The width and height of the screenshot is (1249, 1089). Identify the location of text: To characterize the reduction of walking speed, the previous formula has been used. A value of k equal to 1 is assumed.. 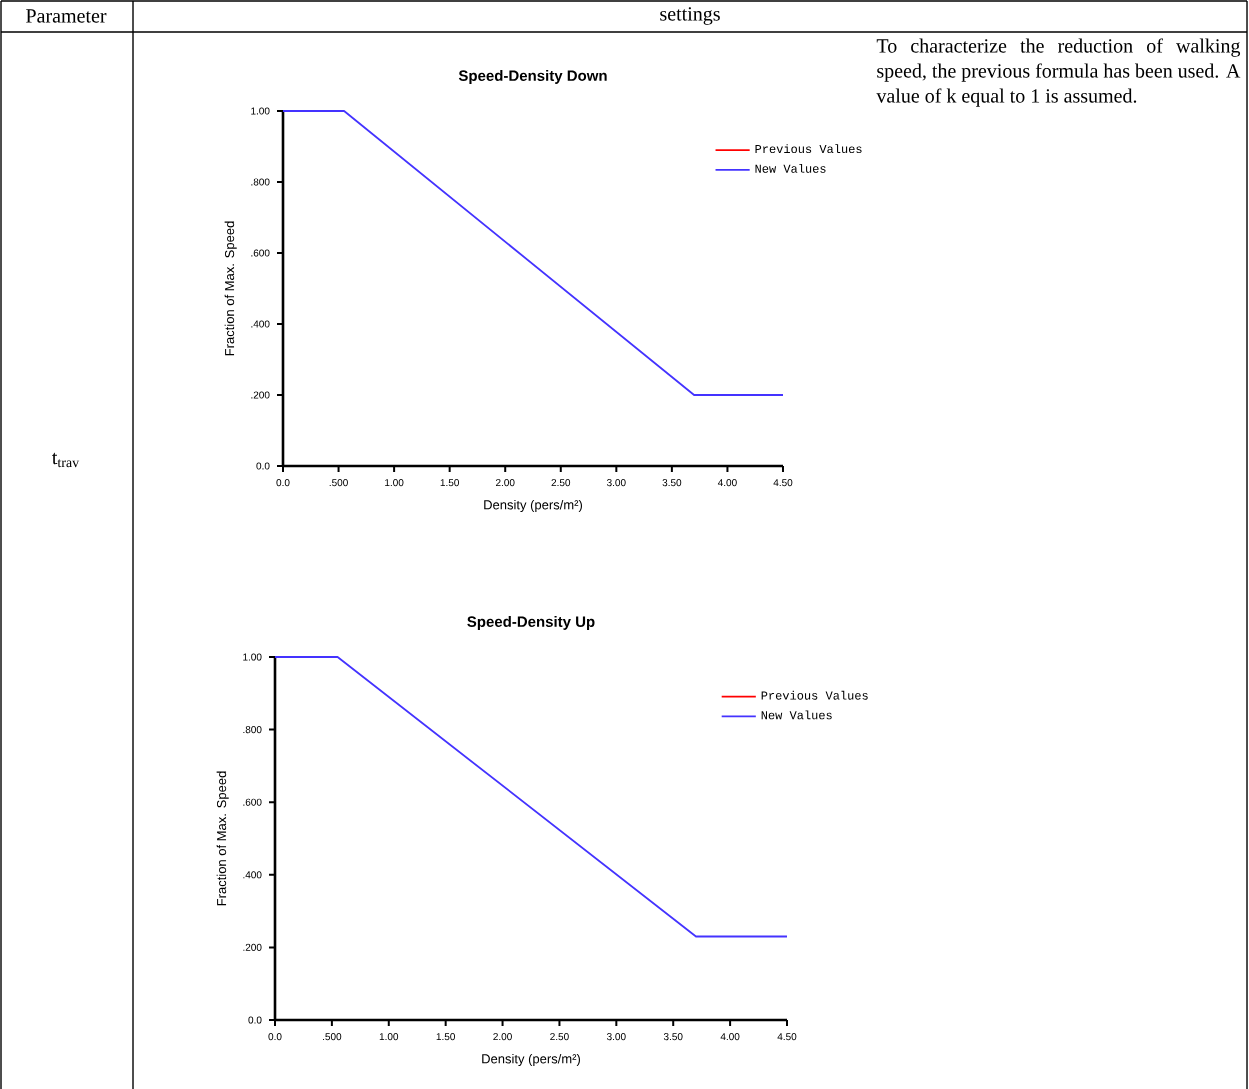
(1058, 72).